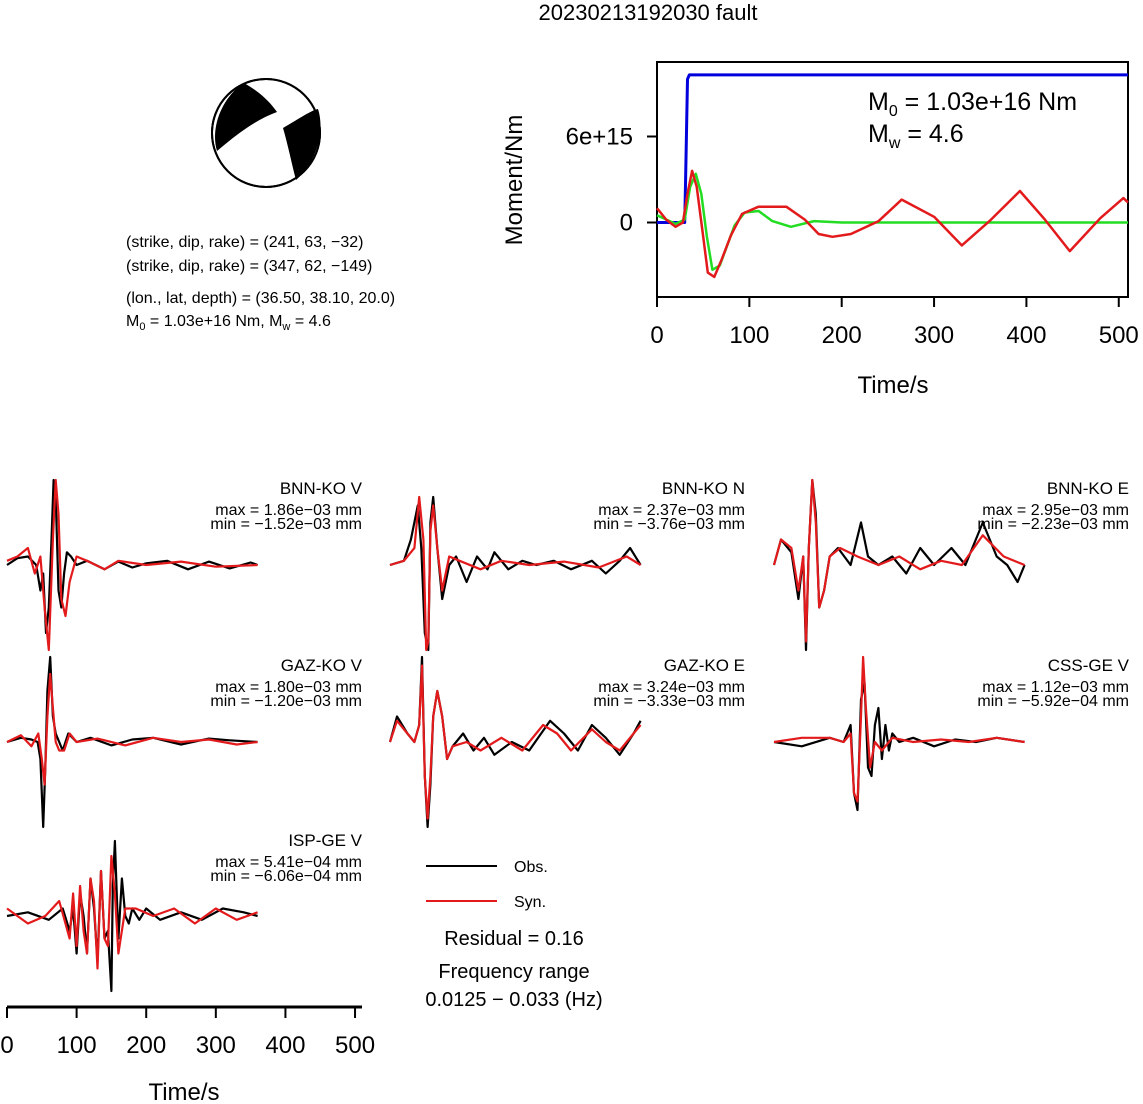  What do you see at coordinates (325, 840) in the screenshot?
I see `station-name: ISP-GE V` at bounding box center [325, 840].